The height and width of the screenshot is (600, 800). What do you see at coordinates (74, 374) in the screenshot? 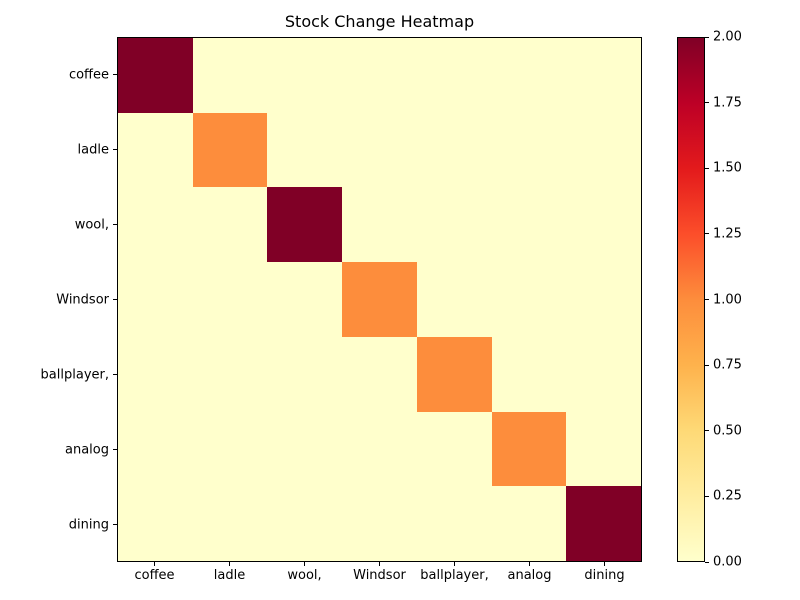
I see `y-axis-label: ballplayer,` at bounding box center [74, 374].